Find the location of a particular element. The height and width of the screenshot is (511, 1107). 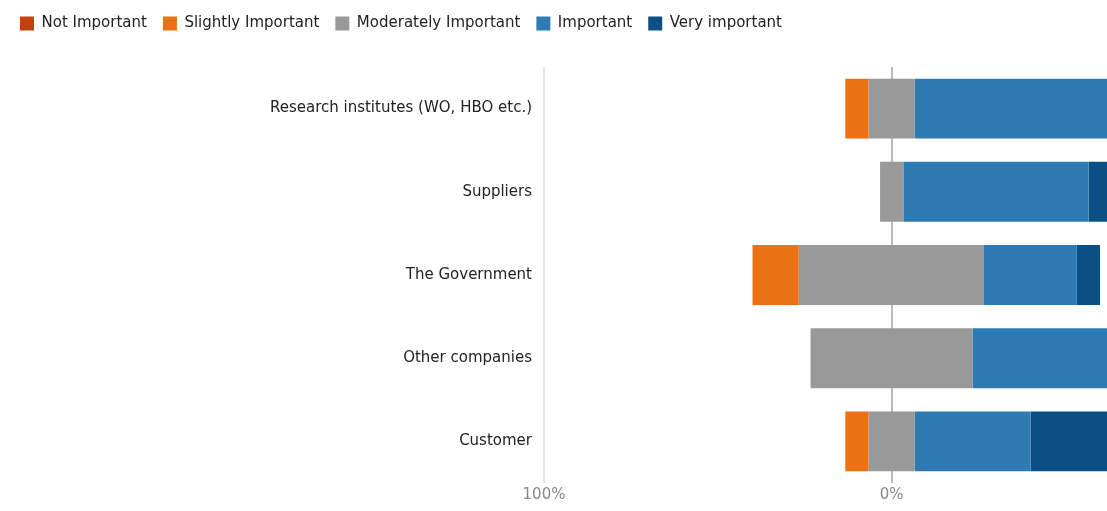

x-tick-label: 100% is located at coordinates (544, 493).